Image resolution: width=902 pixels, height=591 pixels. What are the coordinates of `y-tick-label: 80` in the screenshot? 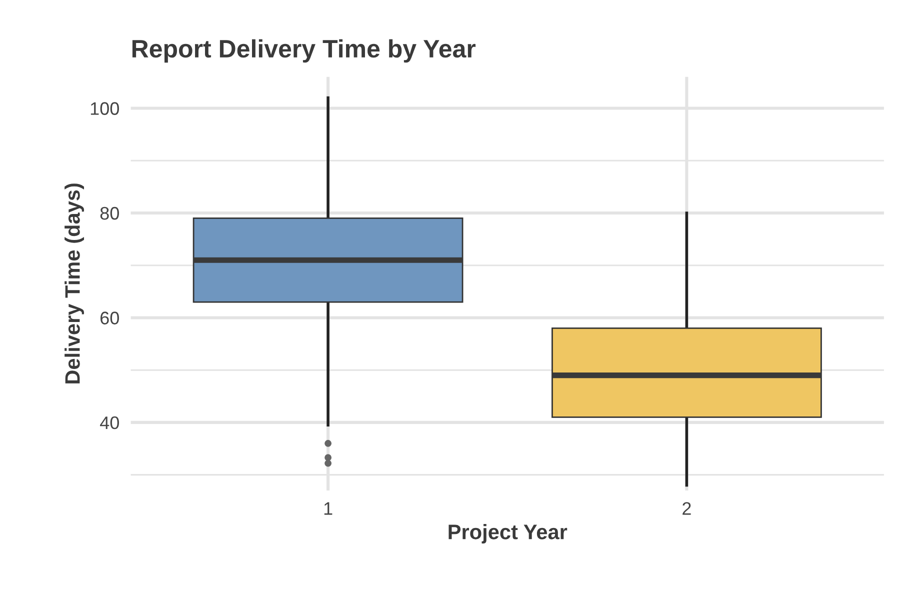 It's located at (109, 213).